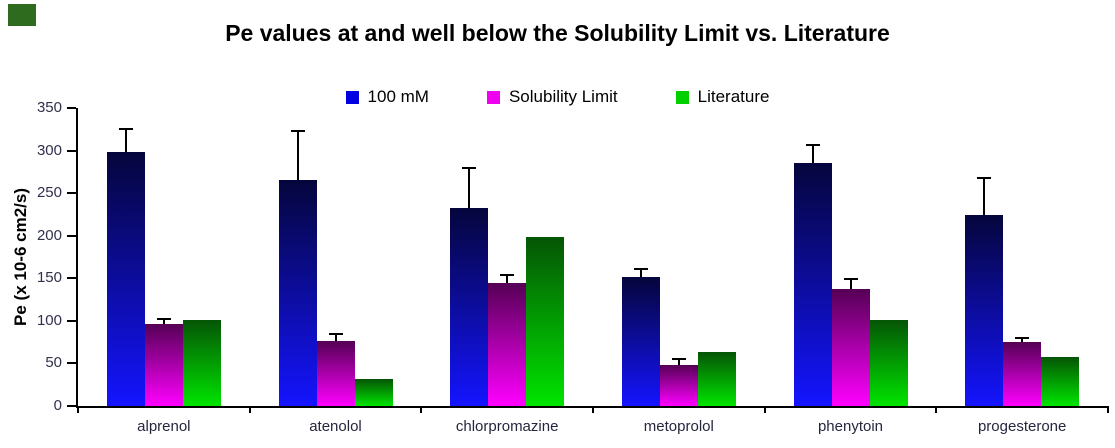 This screenshot has height=448, width=1115. I want to click on legend-label-solubility-limit: Solubility Limit, so click(563, 96).